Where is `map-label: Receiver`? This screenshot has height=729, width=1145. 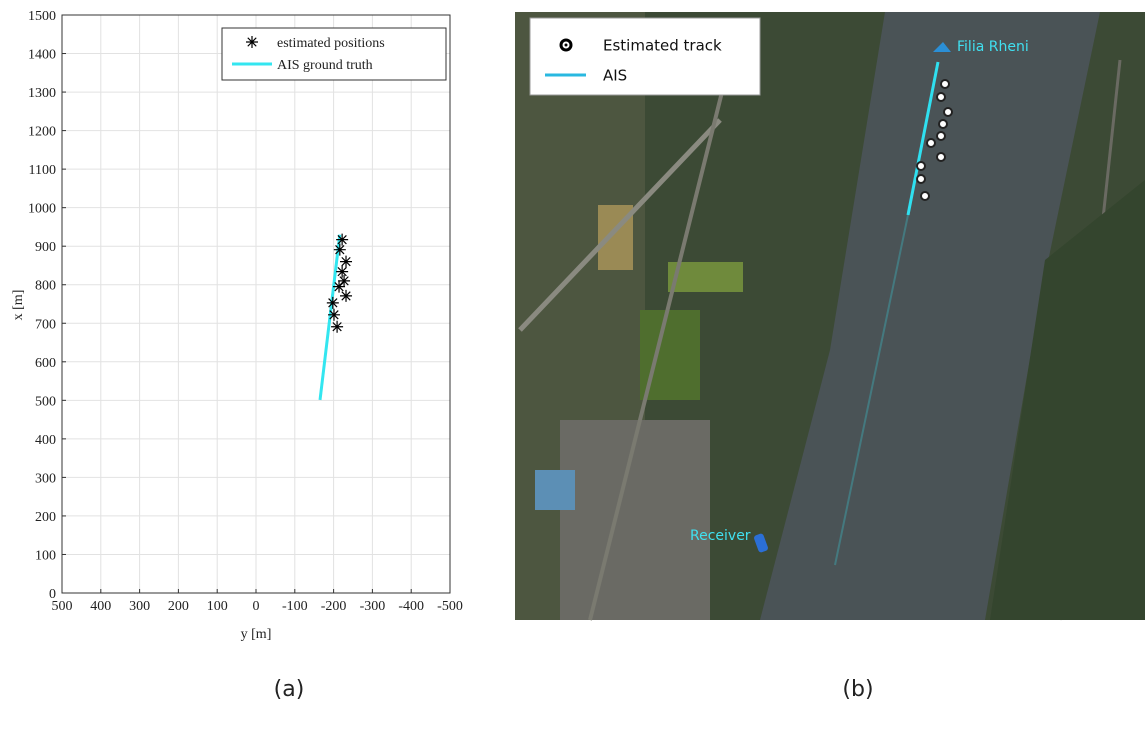
map-label: Receiver is located at coordinates (720, 536).